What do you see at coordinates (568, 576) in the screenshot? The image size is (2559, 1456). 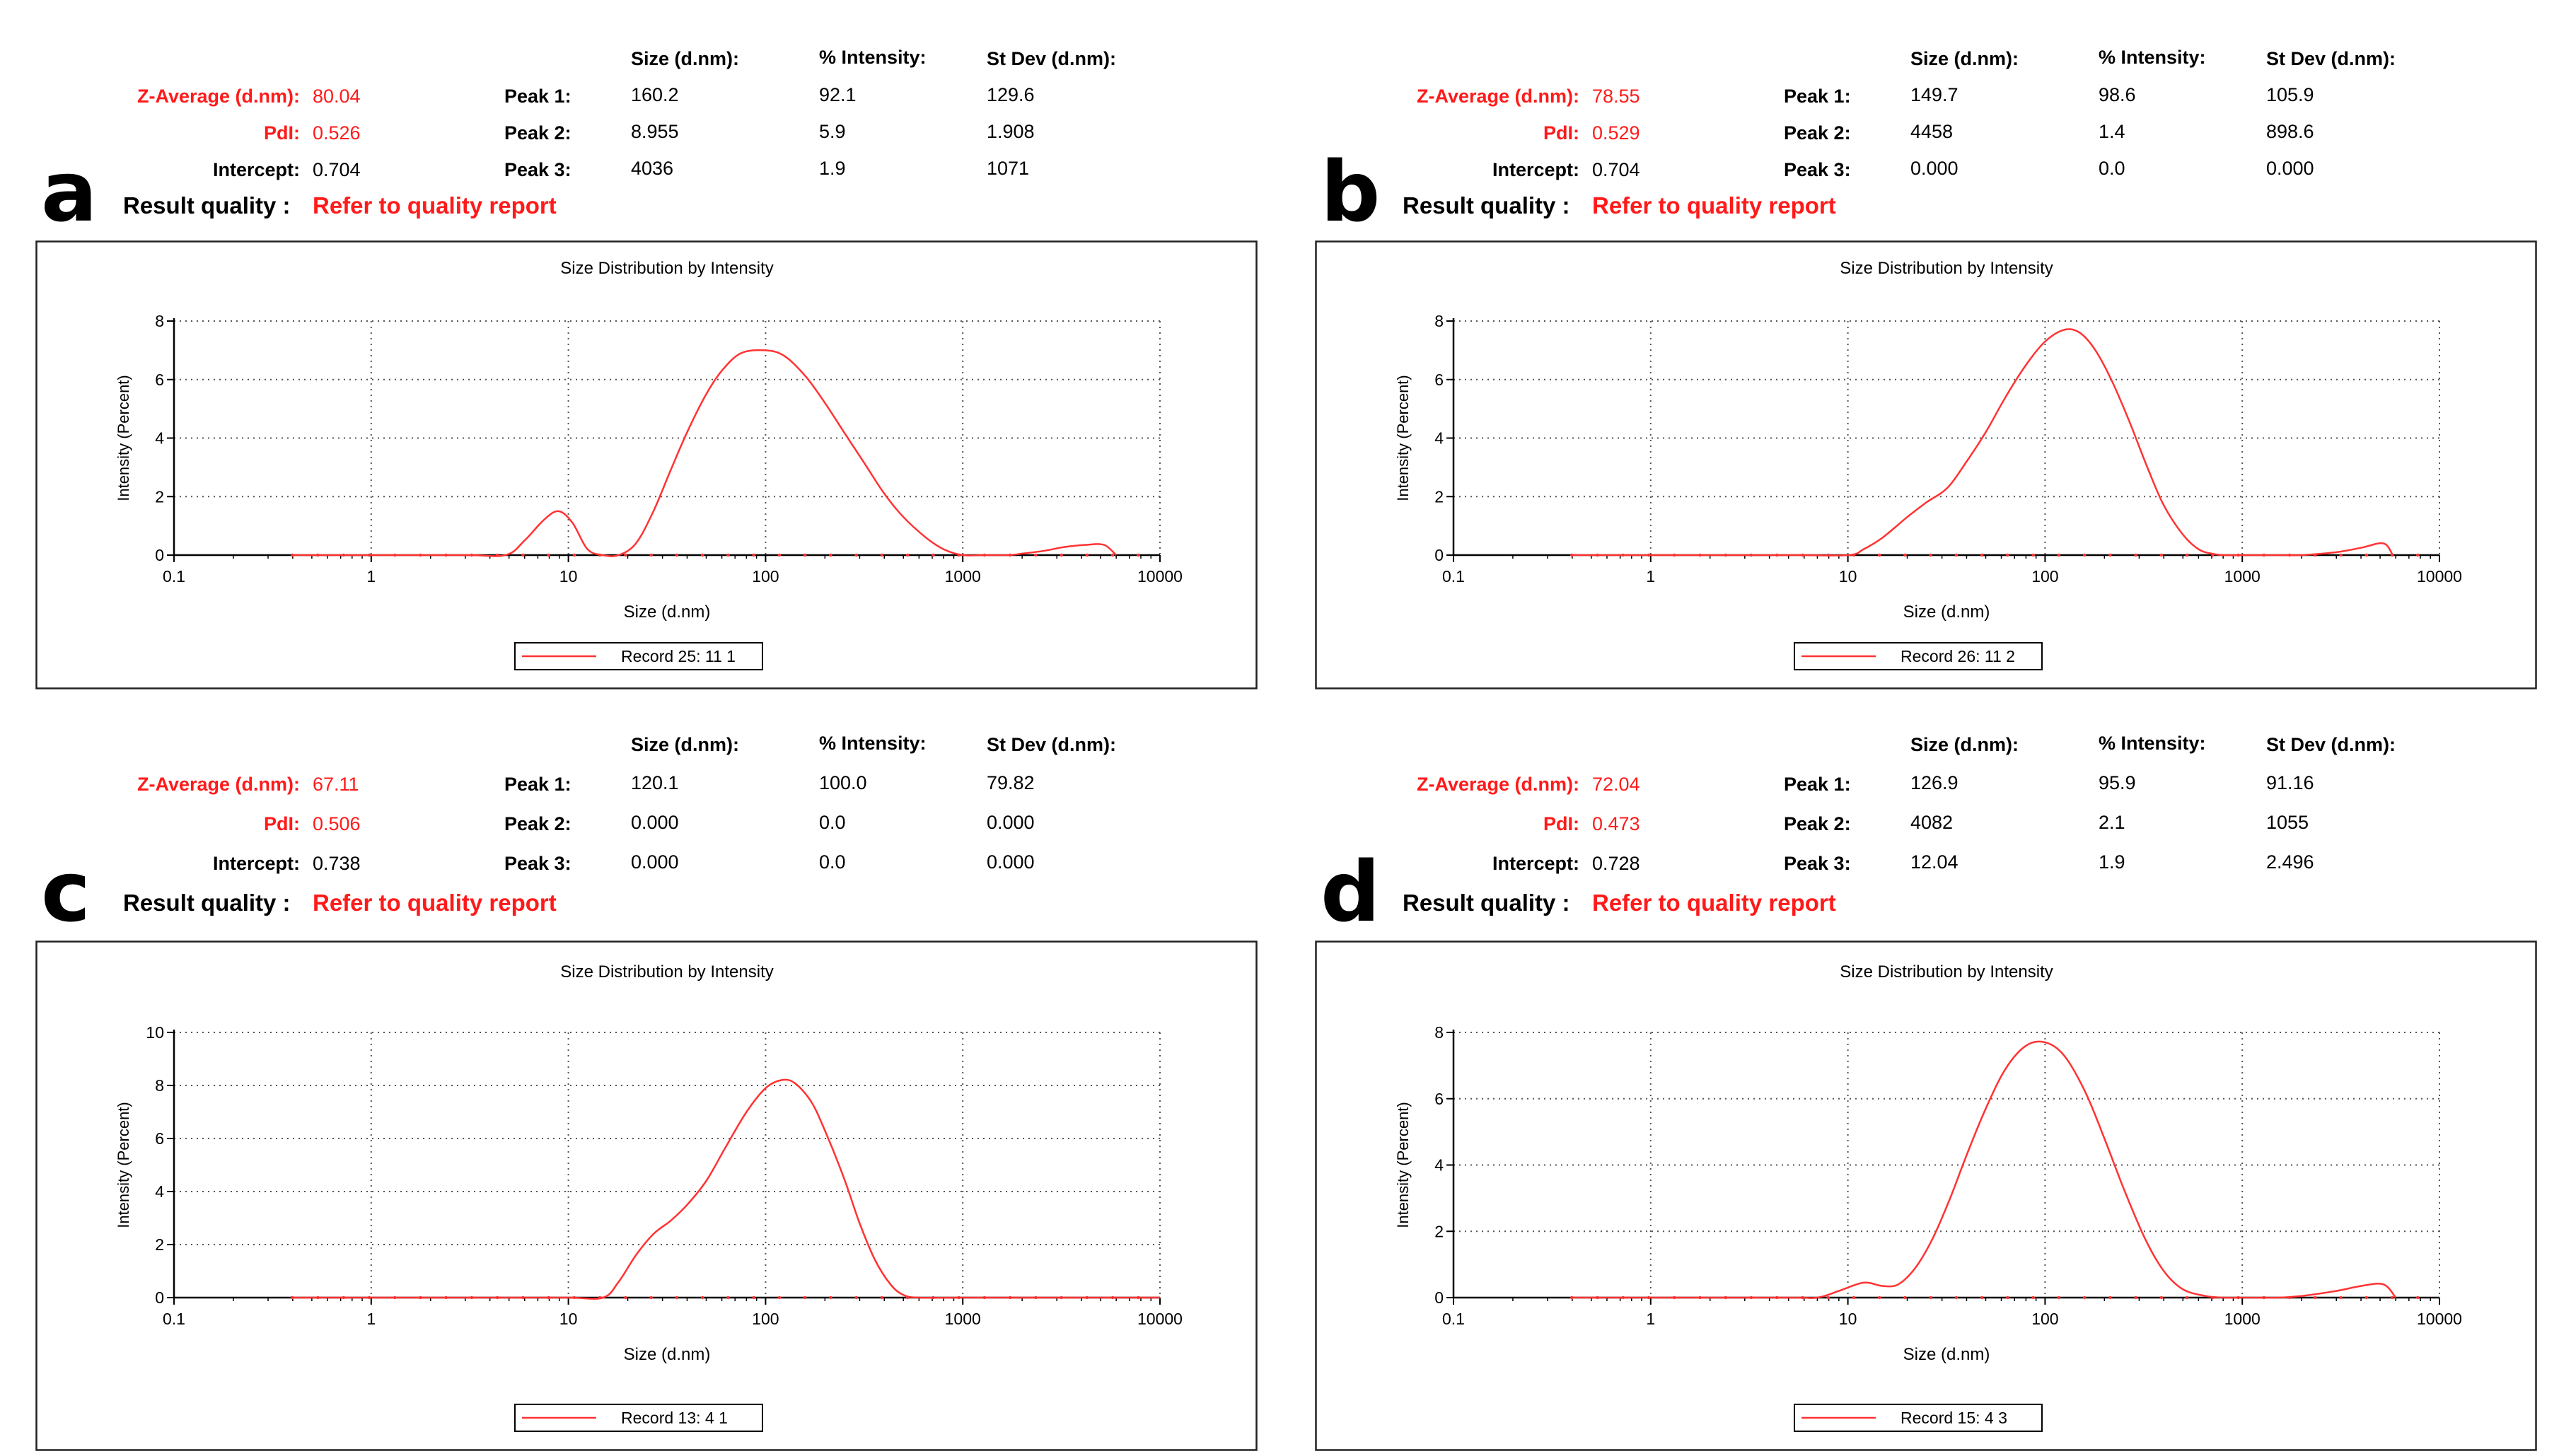 I see `x-tick-label: 10` at bounding box center [568, 576].